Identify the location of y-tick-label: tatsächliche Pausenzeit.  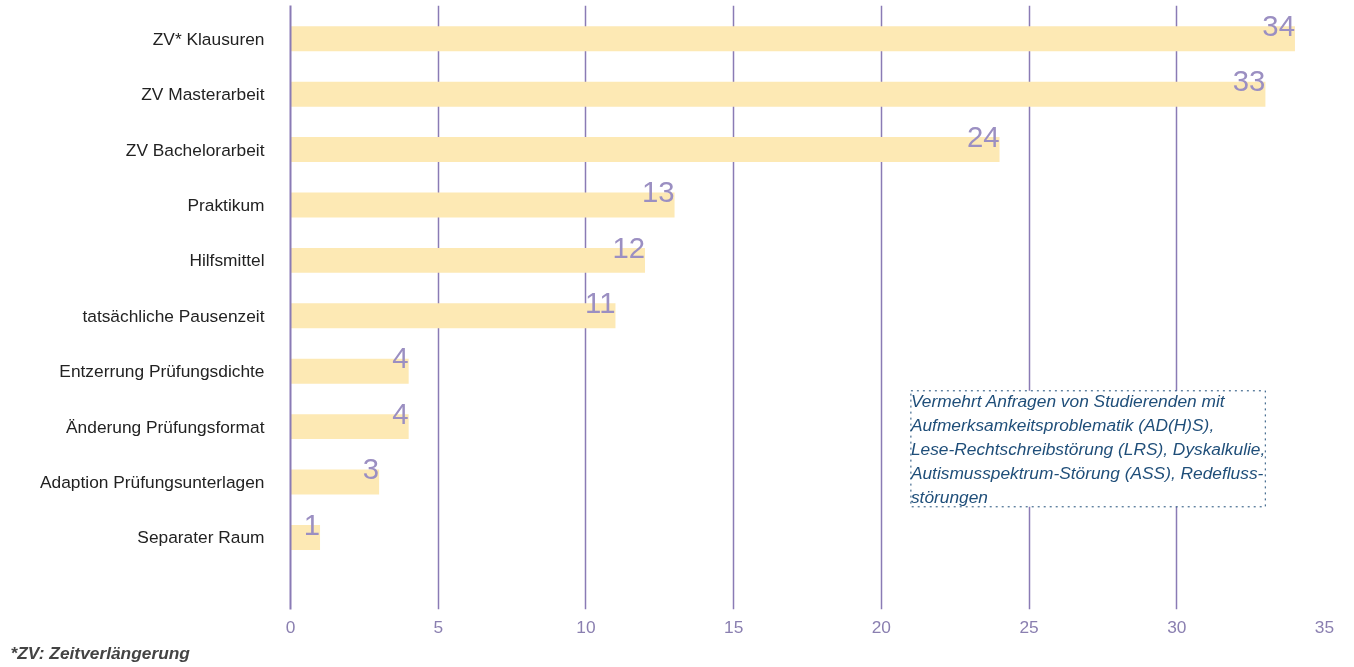
(173, 315).